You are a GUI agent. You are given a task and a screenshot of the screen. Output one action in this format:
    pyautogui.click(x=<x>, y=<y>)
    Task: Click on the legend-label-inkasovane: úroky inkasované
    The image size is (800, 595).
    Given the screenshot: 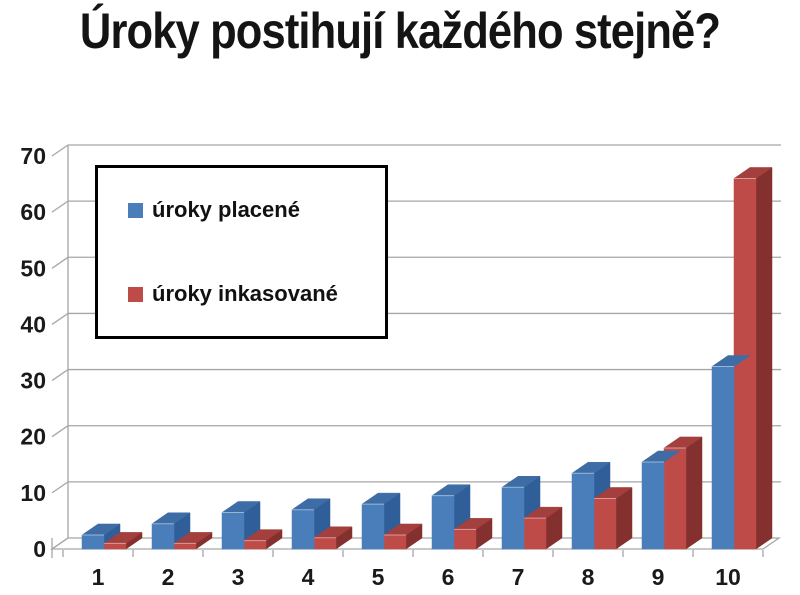 What is the action you would take?
    pyautogui.click(x=245, y=293)
    